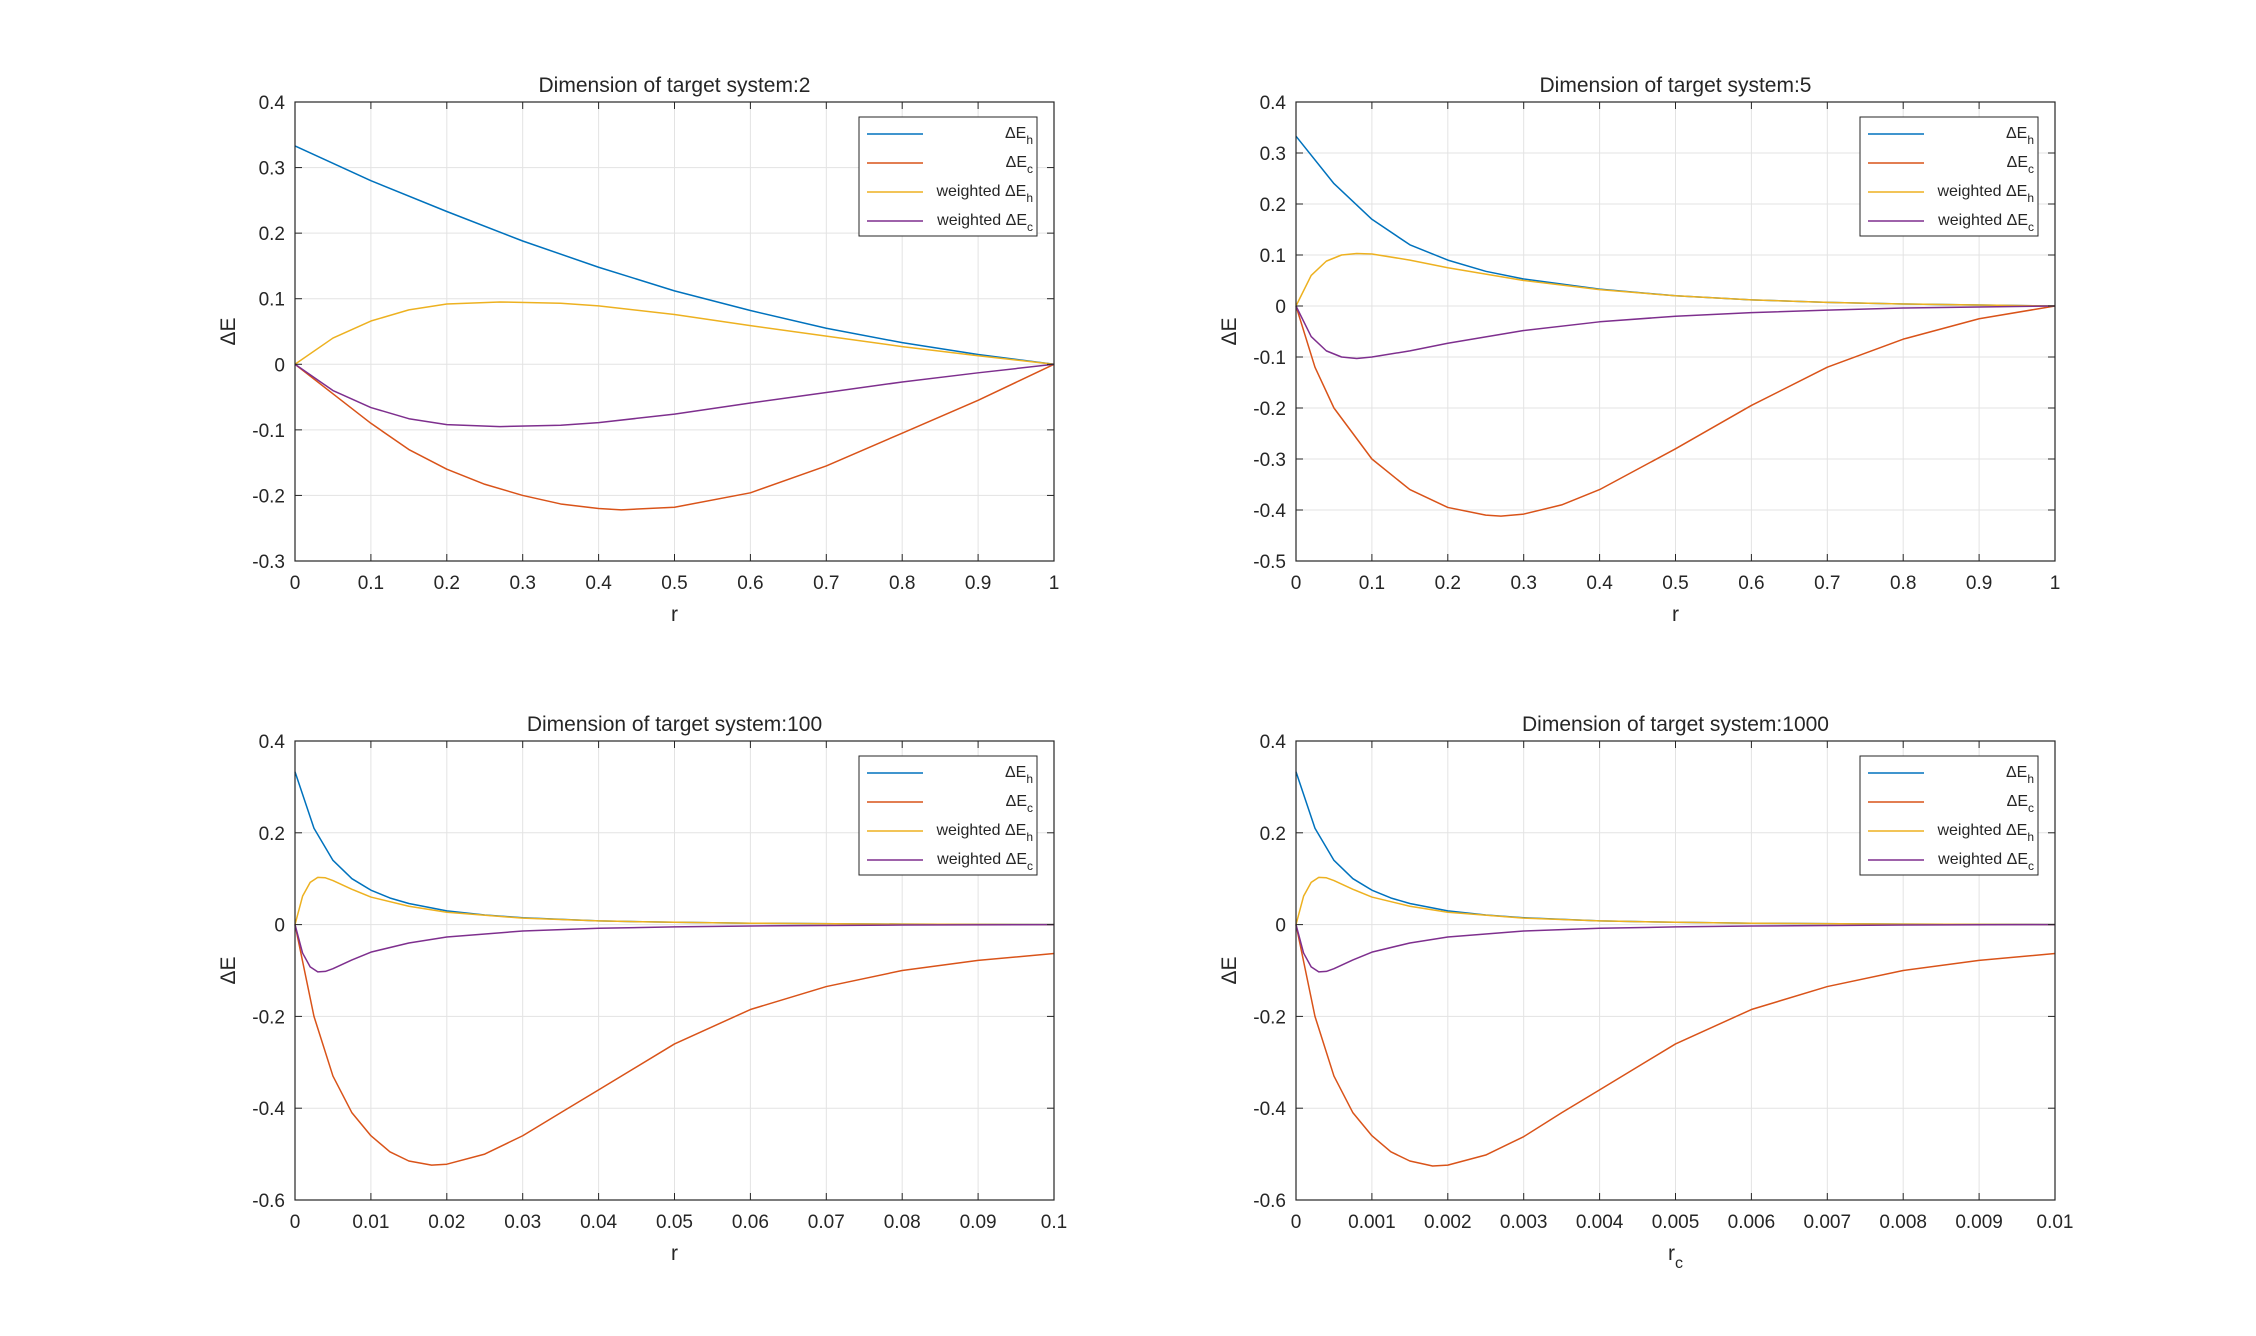  What do you see at coordinates (1269, 358) in the screenshot?
I see `y-tick-label: -0.1` at bounding box center [1269, 358].